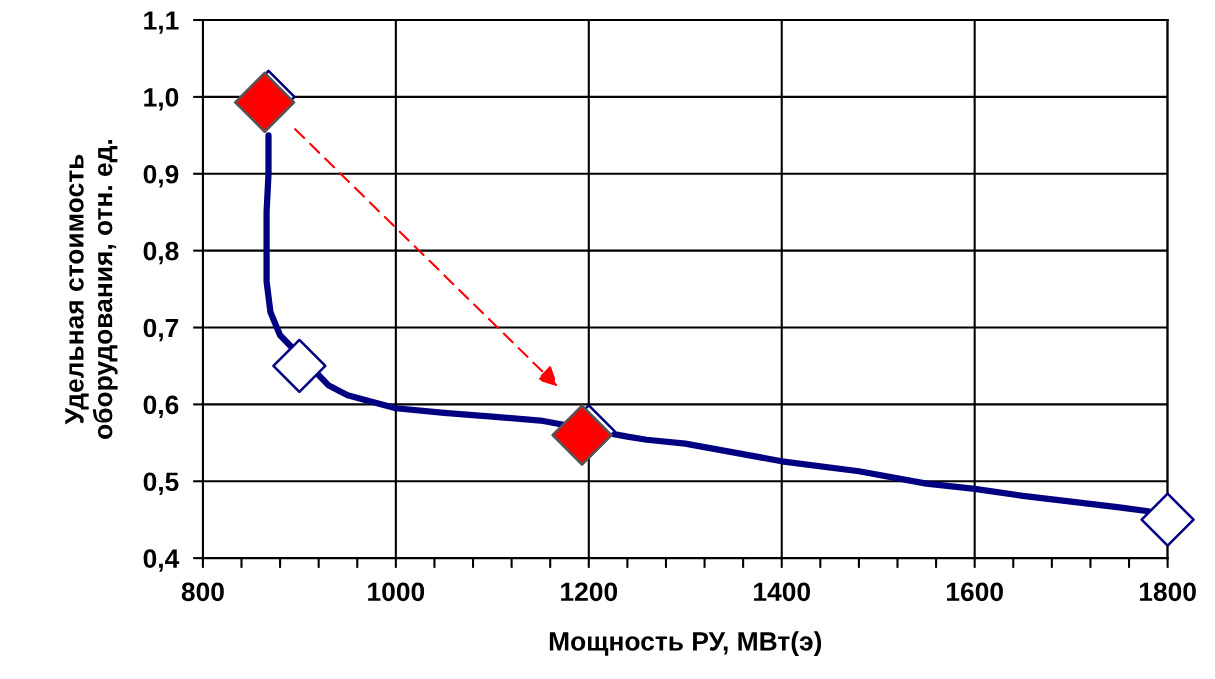 This screenshot has width=1215, height=679. I want to click on x-axis-title: Мощность РУ, МВт(э), so click(685, 643).